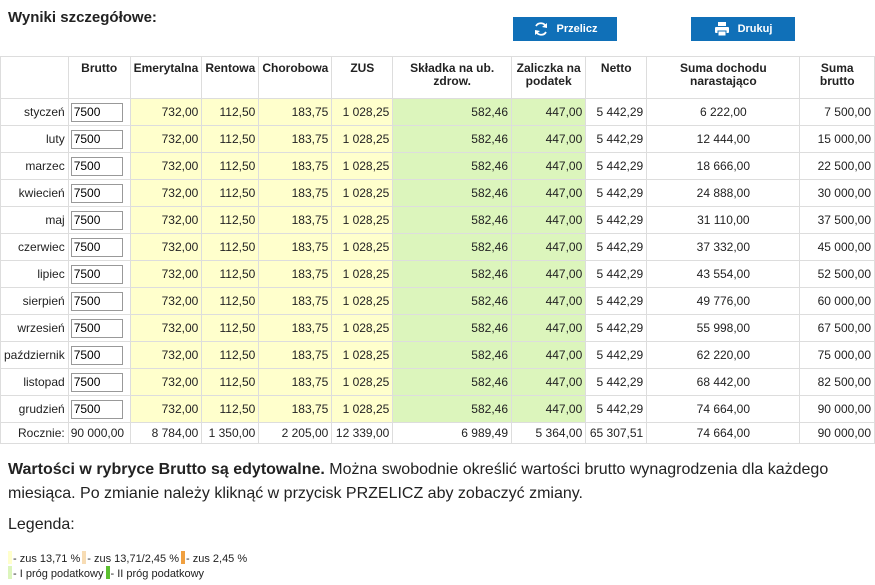 The image size is (875, 585). What do you see at coordinates (723, 433) in the screenshot?
I see `total-cell: 74 664,00` at bounding box center [723, 433].